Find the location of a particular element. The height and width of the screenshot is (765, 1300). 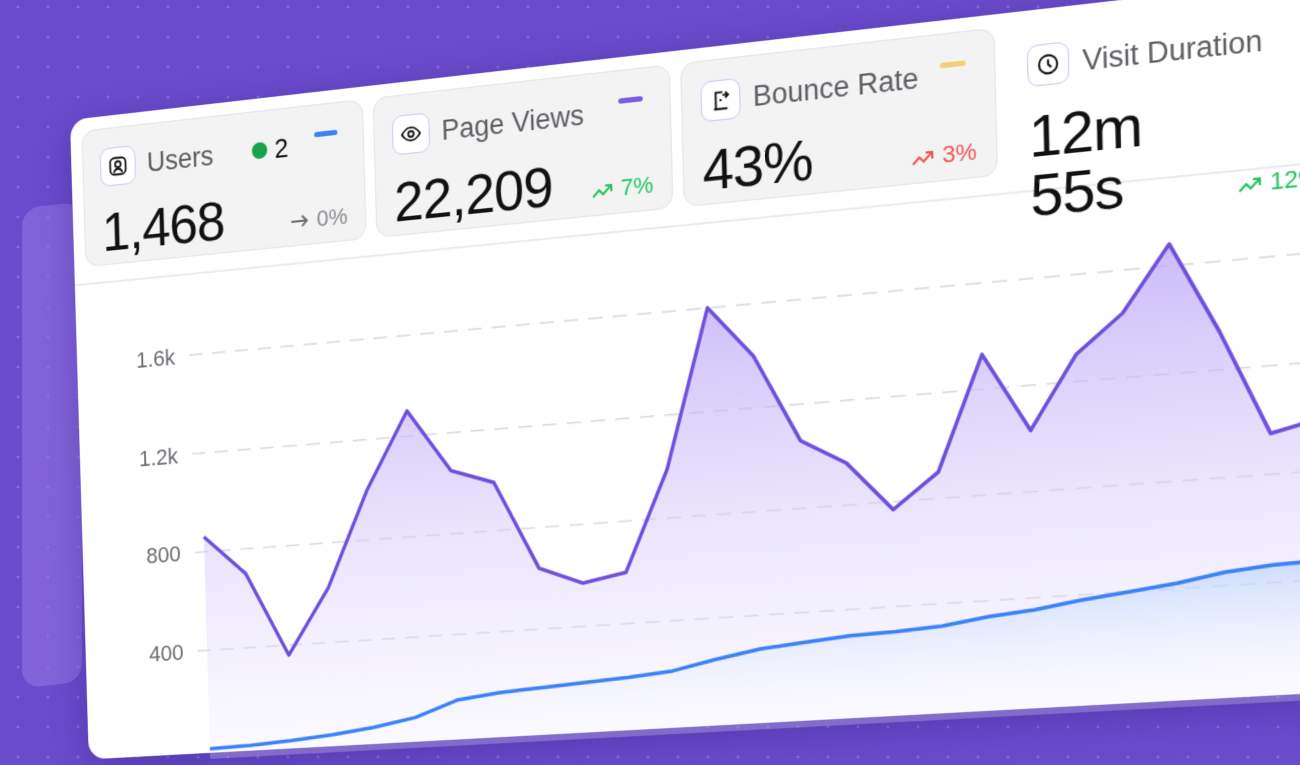

stat-delta: 0% is located at coordinates (318, 219).